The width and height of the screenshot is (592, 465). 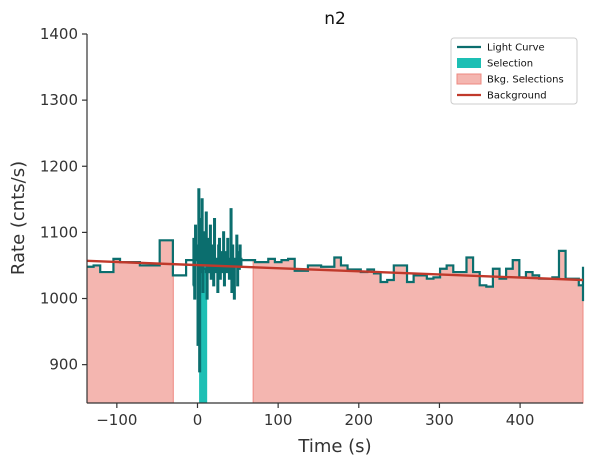 What do you see at coordinates (520, 420) in the screenshot?
I see `x-tick-label: 400` at bounding box center [520, 420].